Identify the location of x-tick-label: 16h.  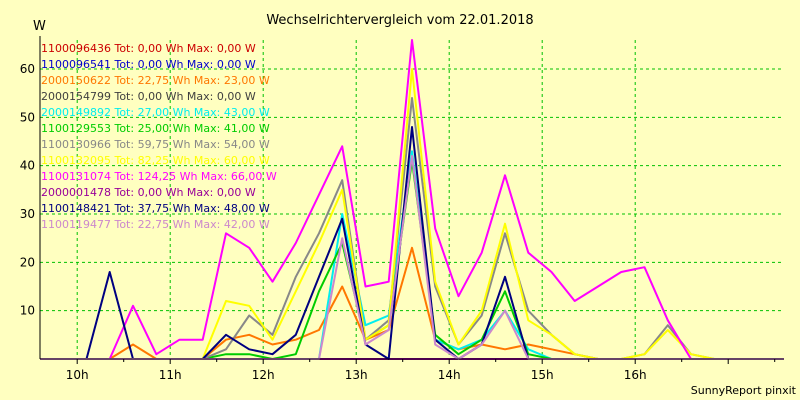
(635, 375).